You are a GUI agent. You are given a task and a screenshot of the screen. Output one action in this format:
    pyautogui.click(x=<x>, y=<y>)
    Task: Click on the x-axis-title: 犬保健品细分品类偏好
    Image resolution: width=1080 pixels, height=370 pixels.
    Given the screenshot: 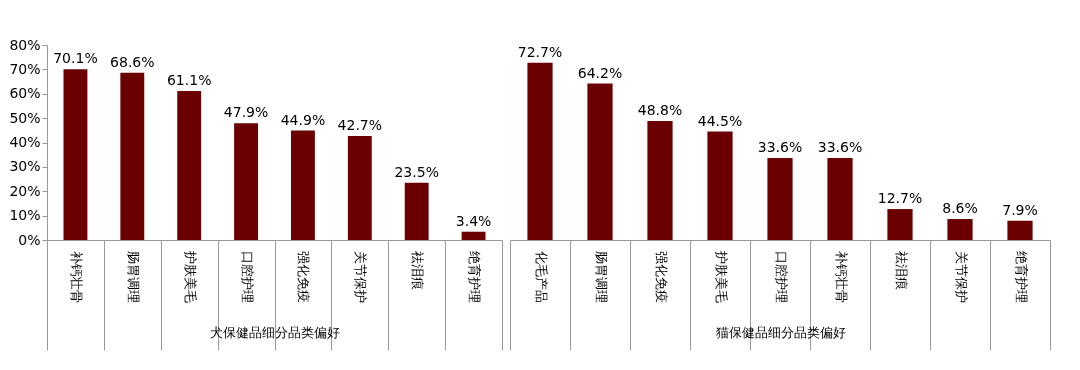 What is the action you would take?
    pyautogui.click(x=275, y=332)
    